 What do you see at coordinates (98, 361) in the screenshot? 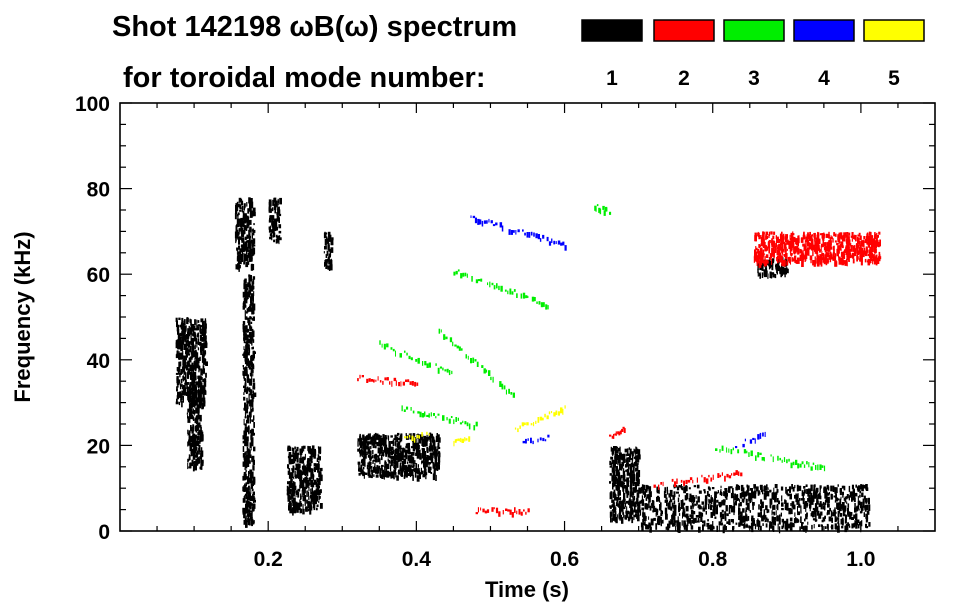
I see `y-tick-label: 40` at bounding box center [98, 361].